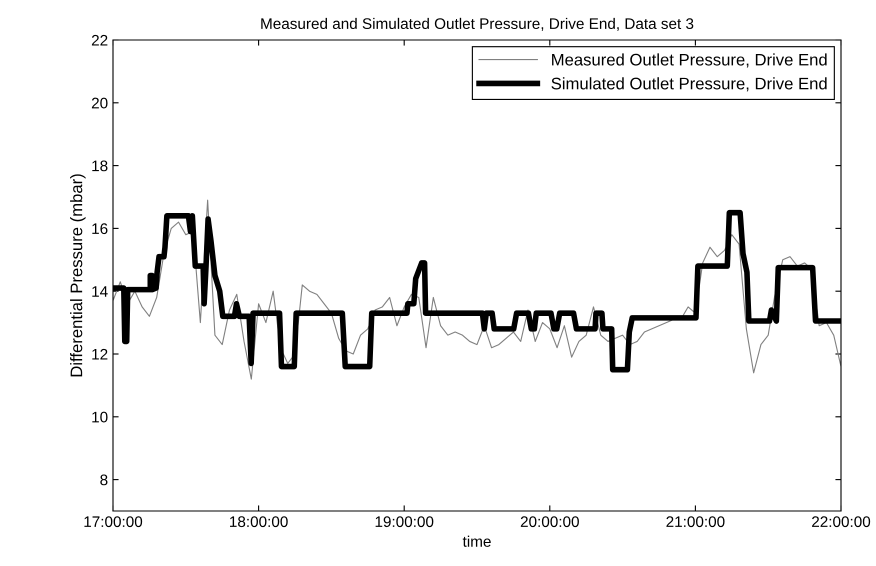  I want to click on y-tick-label: 10, so click(100, 417).